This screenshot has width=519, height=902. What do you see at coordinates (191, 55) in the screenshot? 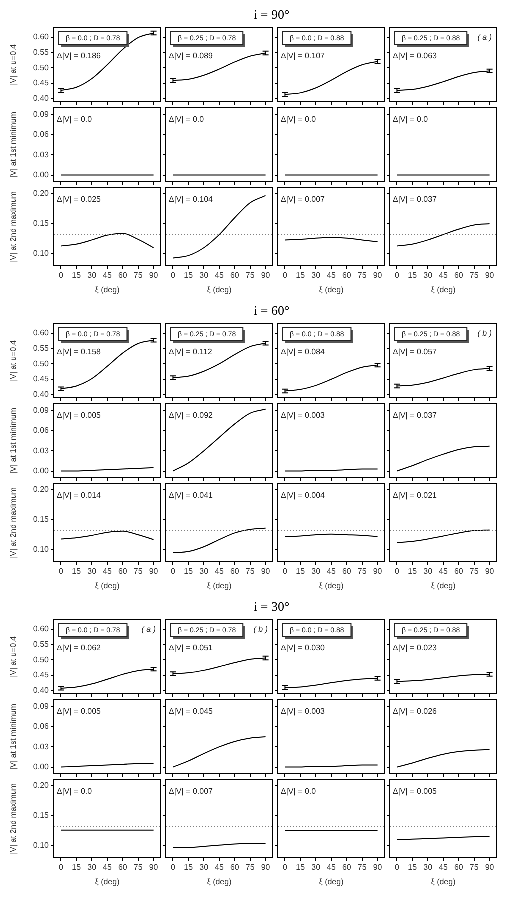
I see `annotation: Δ|V| = 0.089` at bounding box center [191, 55].